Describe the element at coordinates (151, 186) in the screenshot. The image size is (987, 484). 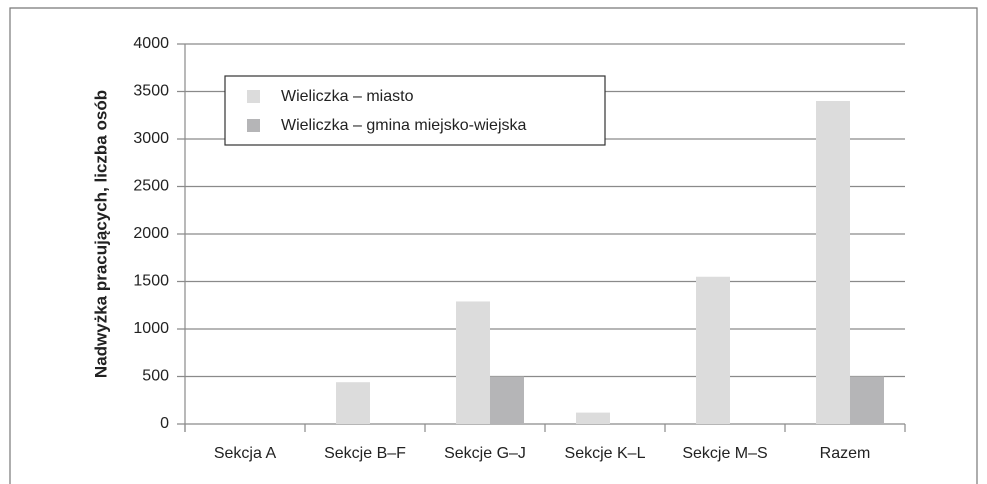
I see `y-tick-label: 2500` at that location.